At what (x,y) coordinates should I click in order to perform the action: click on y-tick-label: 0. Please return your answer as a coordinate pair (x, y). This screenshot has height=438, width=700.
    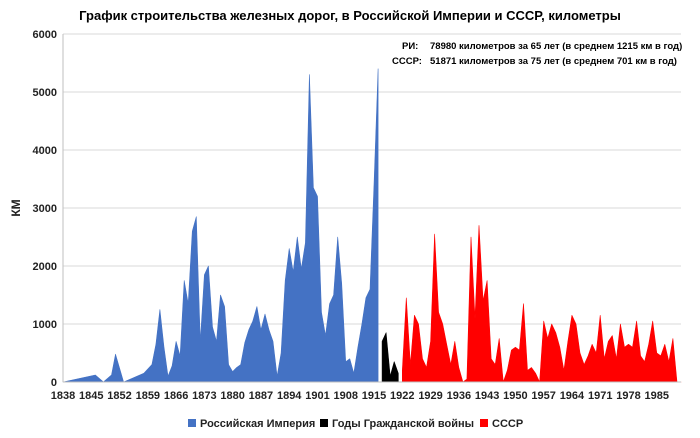
    Looking at the image, I should click on (54, 383).